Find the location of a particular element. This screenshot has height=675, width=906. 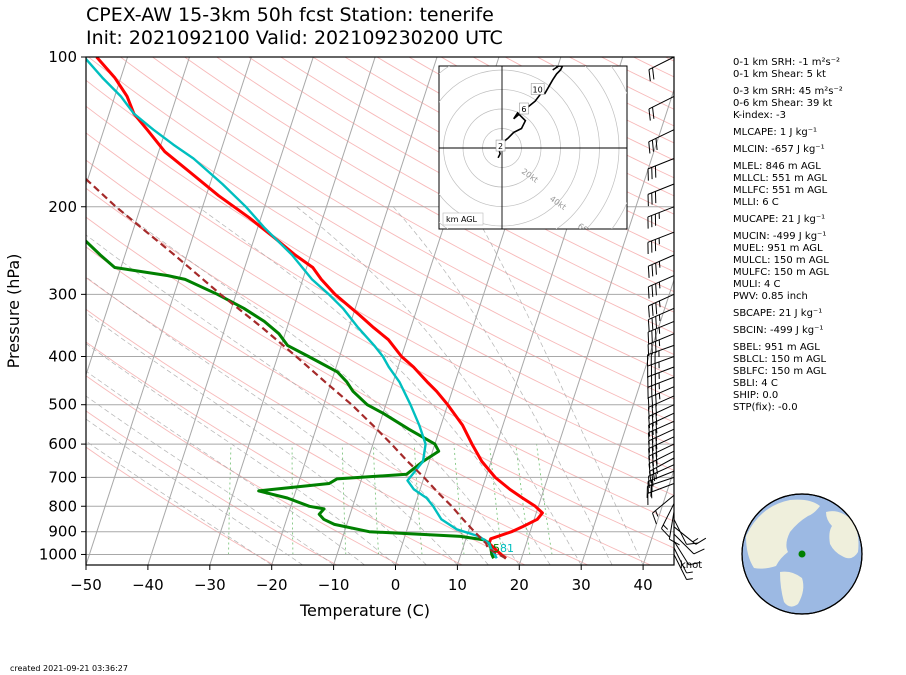

hodograph-height-label: 10 is located at coordinates (538, 90).